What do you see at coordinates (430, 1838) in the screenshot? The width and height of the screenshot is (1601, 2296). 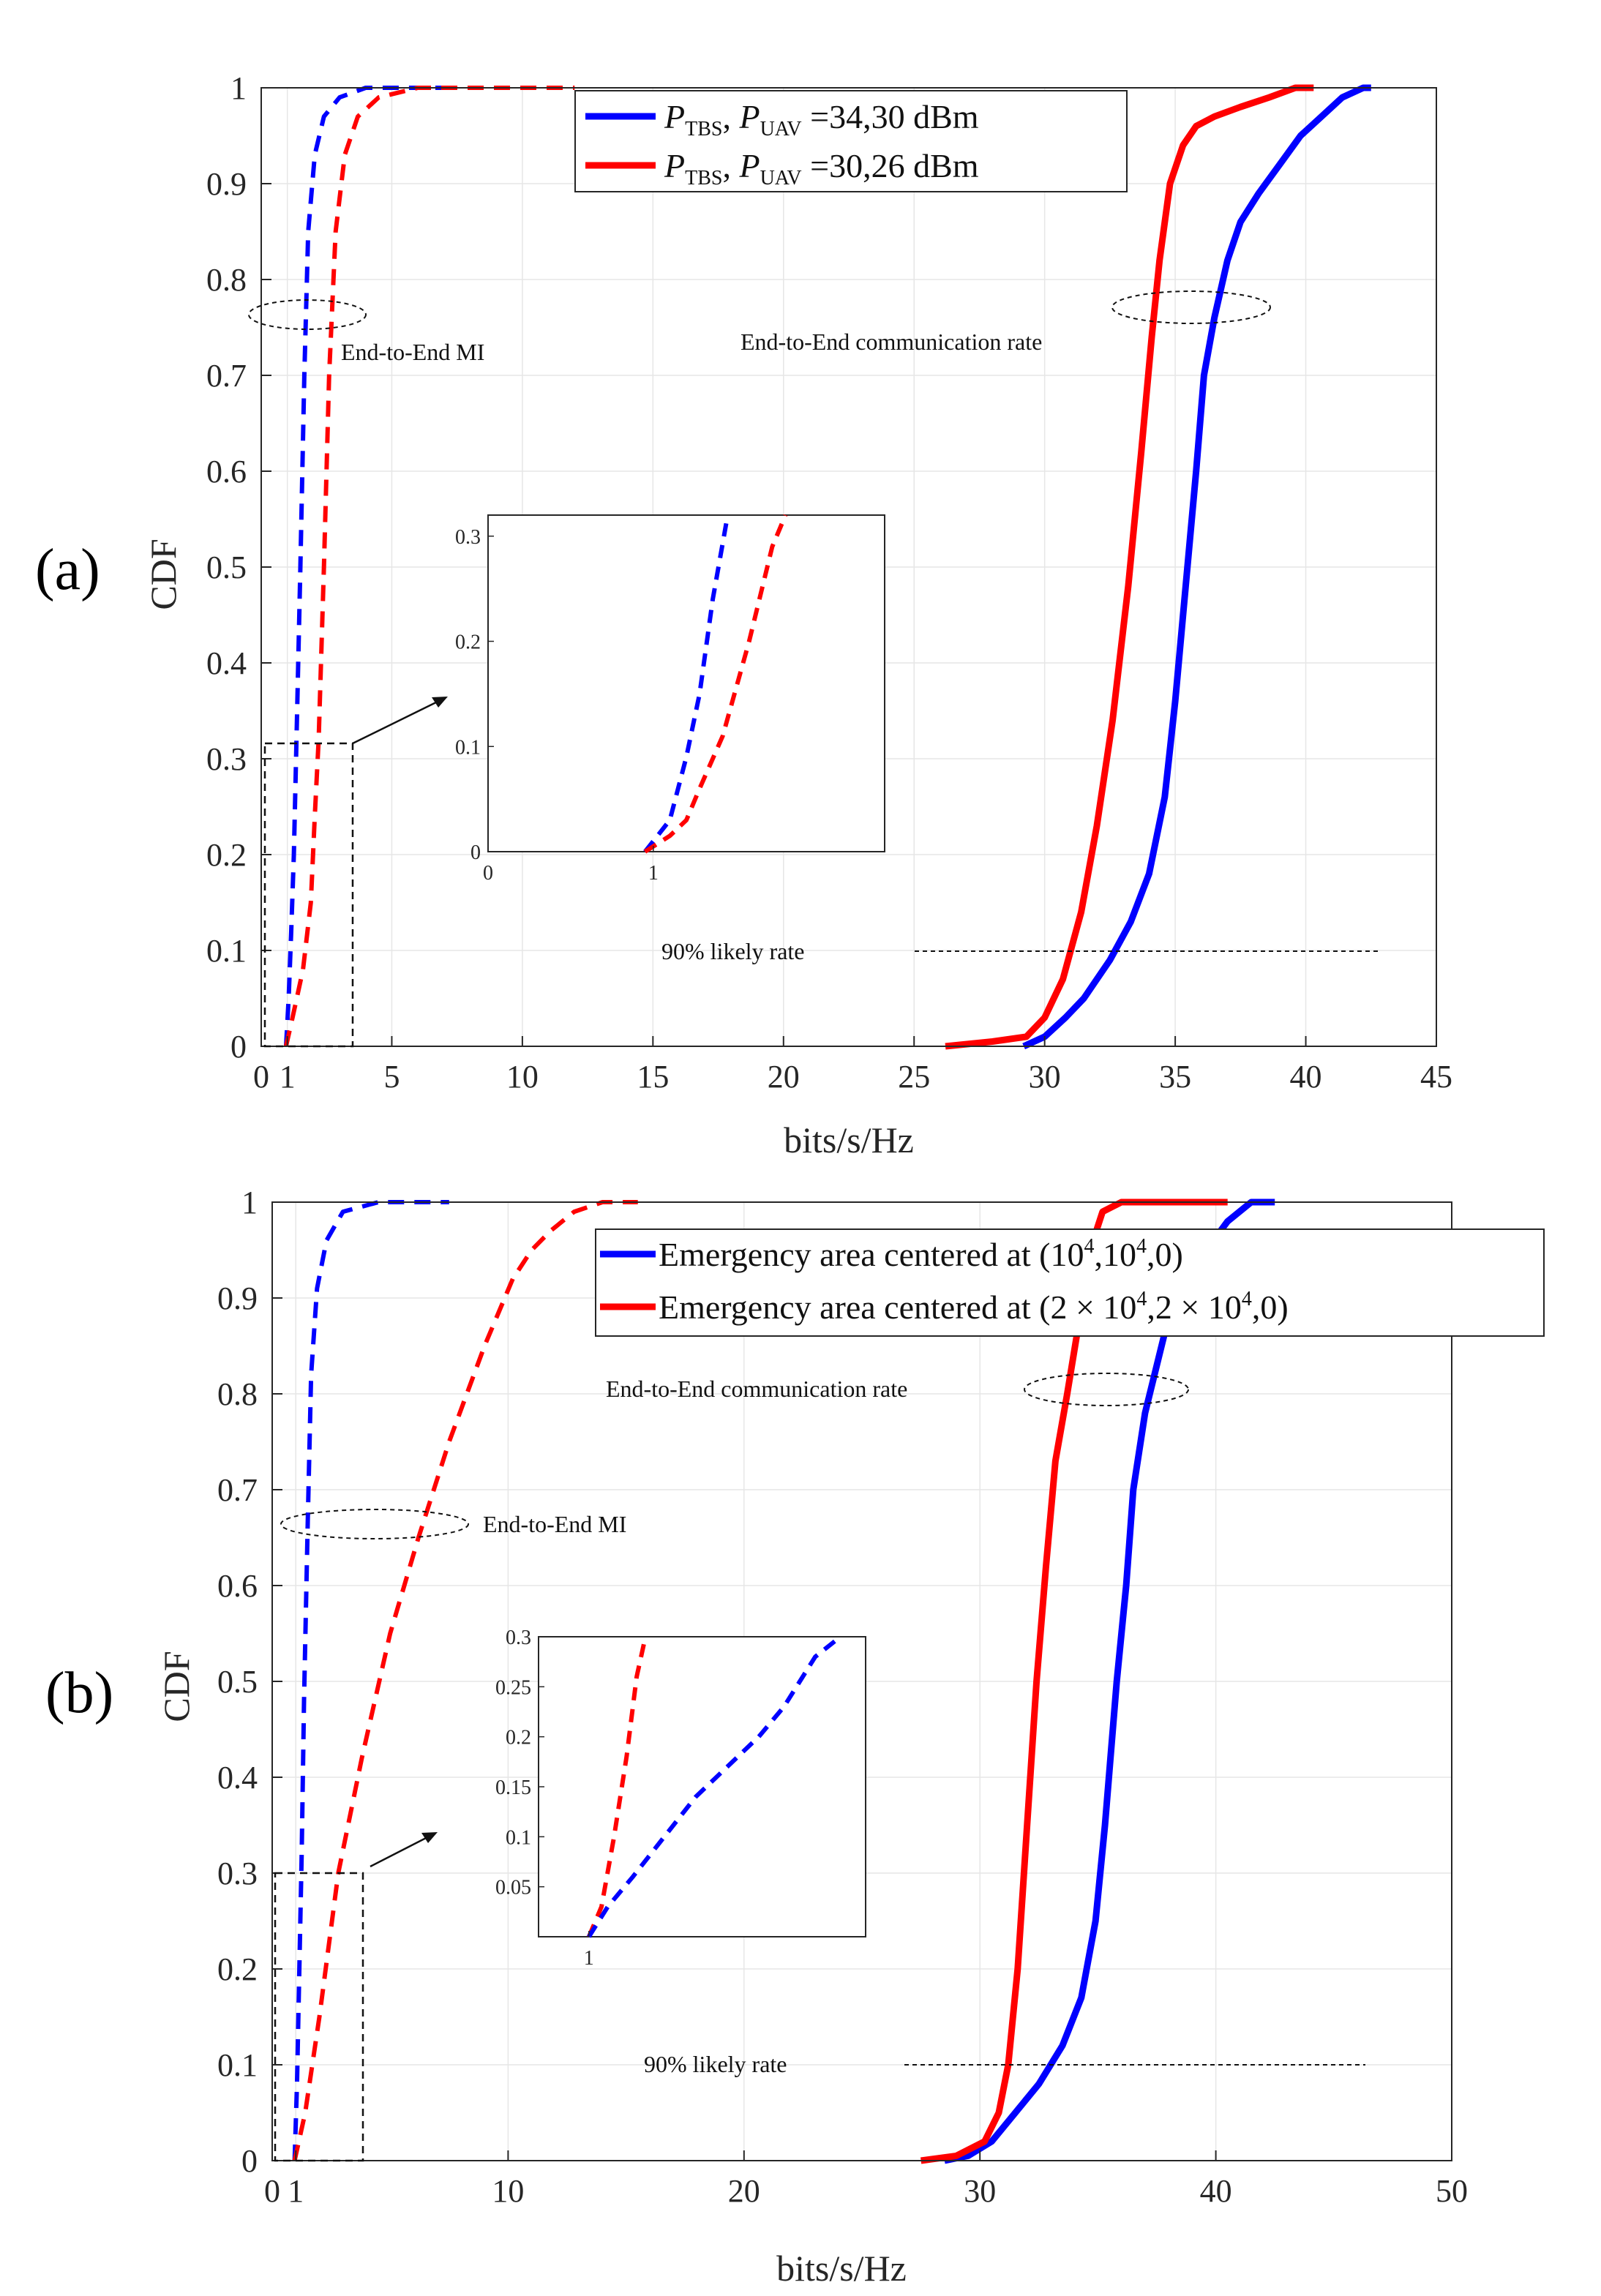 I see `panel-b-zoom-arrowhead` at bounding box center [430, 1838].